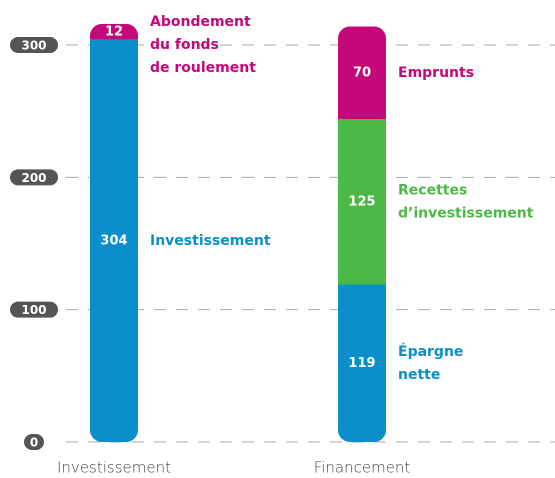 This screenshot has height=478, width=555. I want to click on segment-name: de roulement, so click(203, 68).